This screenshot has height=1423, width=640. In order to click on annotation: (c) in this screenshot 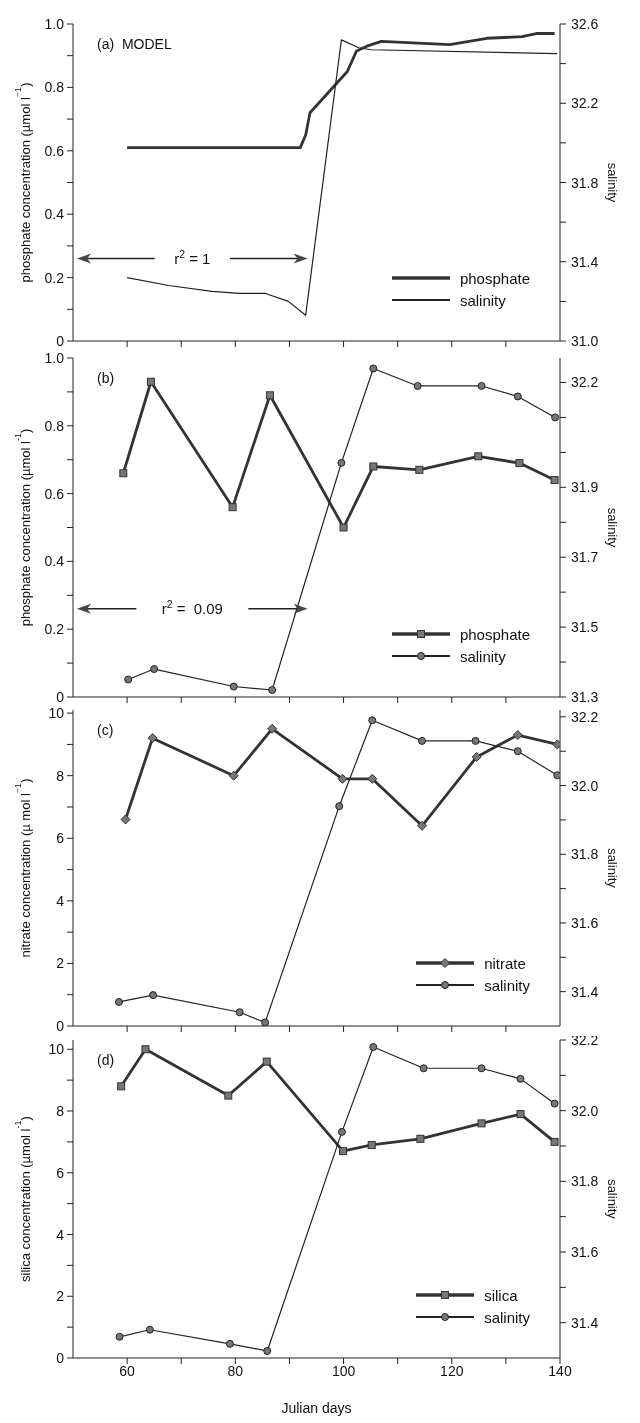, I will do `click(105, 730)`.